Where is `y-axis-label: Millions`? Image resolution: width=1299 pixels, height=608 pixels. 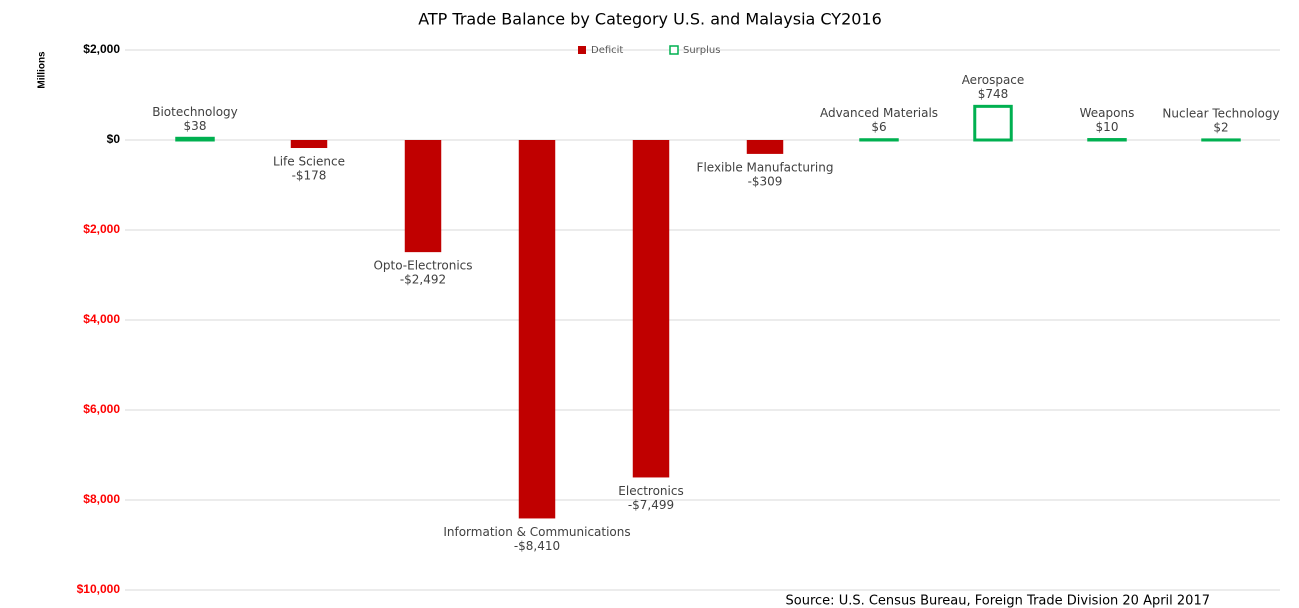 y-axis-label: Millions is located at coordinates (42, 70).